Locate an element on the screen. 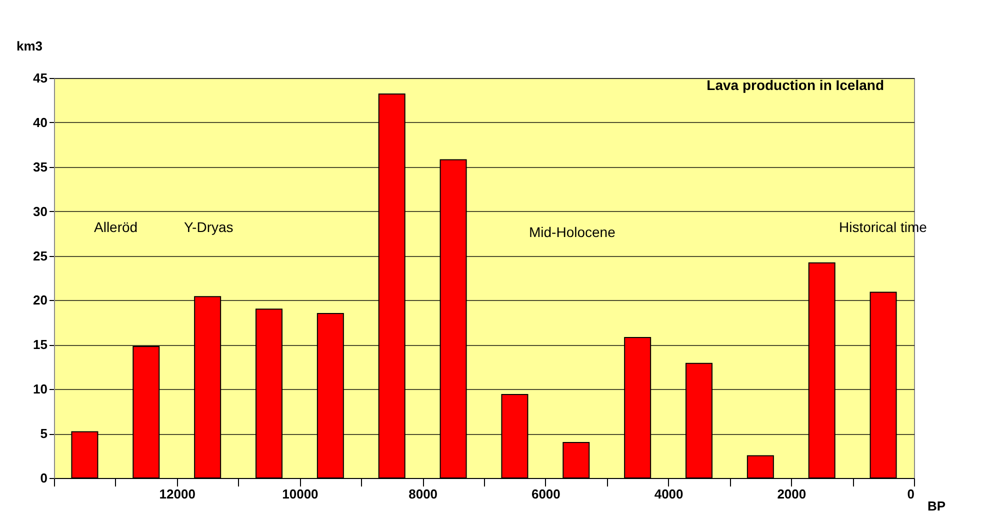 This screenshot has width=993, height=520. chart-title: Lava production in Iceland is located at coordinates (795, 85).